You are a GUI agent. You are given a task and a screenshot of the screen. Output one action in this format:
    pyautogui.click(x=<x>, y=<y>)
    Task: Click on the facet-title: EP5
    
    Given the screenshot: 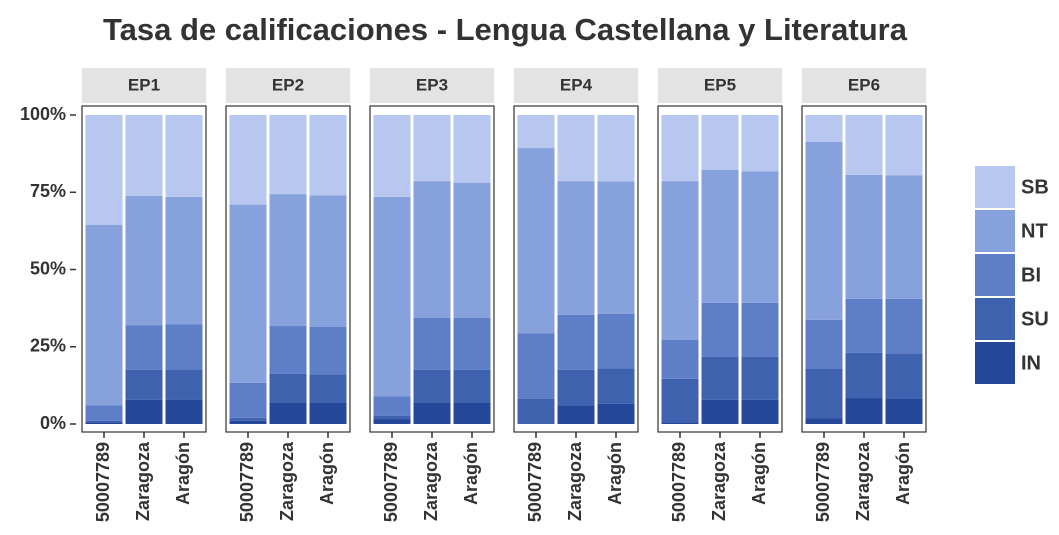 What is the action you would take?
    pyautogui.click(x=720, y=84)
    